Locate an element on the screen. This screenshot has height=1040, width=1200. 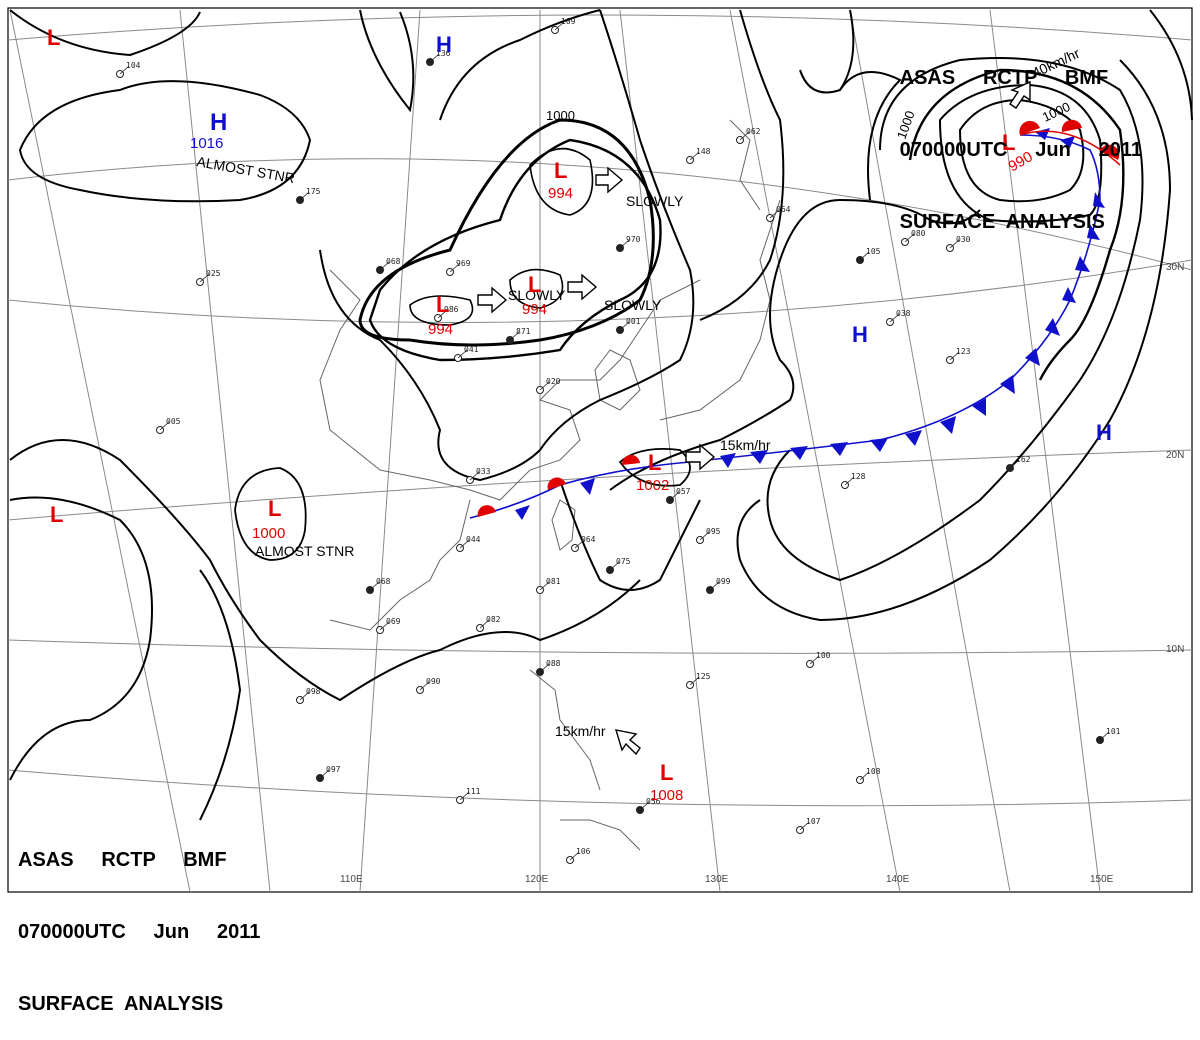
isobar-label-1000-center: 1000 is located at coordinates (560, 115).